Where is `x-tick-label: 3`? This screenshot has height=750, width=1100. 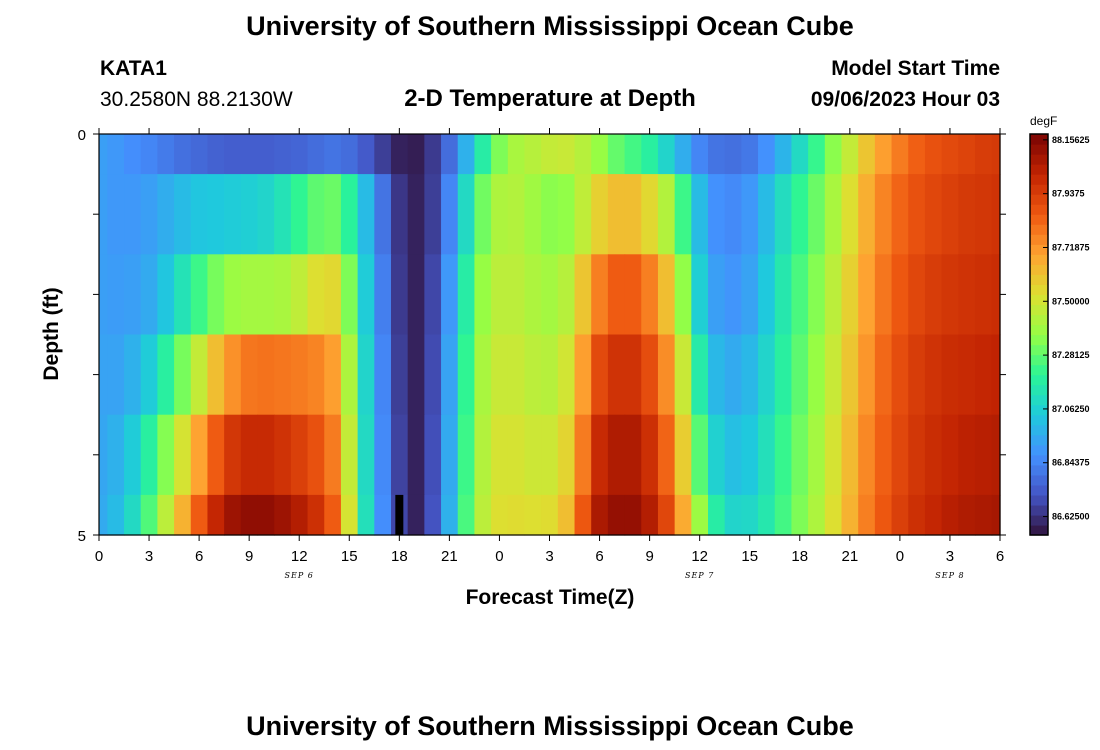
x-tick-label: 3 is located at coordinates (950, 556).